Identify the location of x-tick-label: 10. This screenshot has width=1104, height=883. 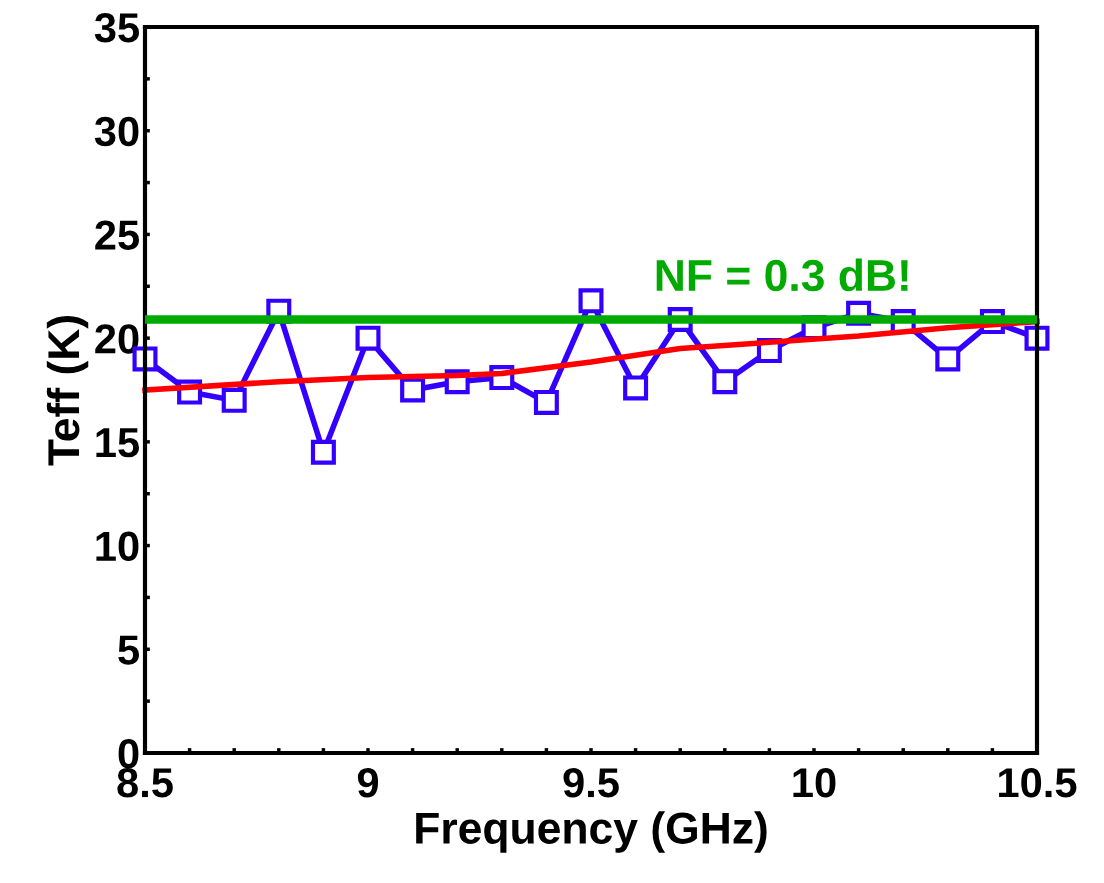
(814, 782).